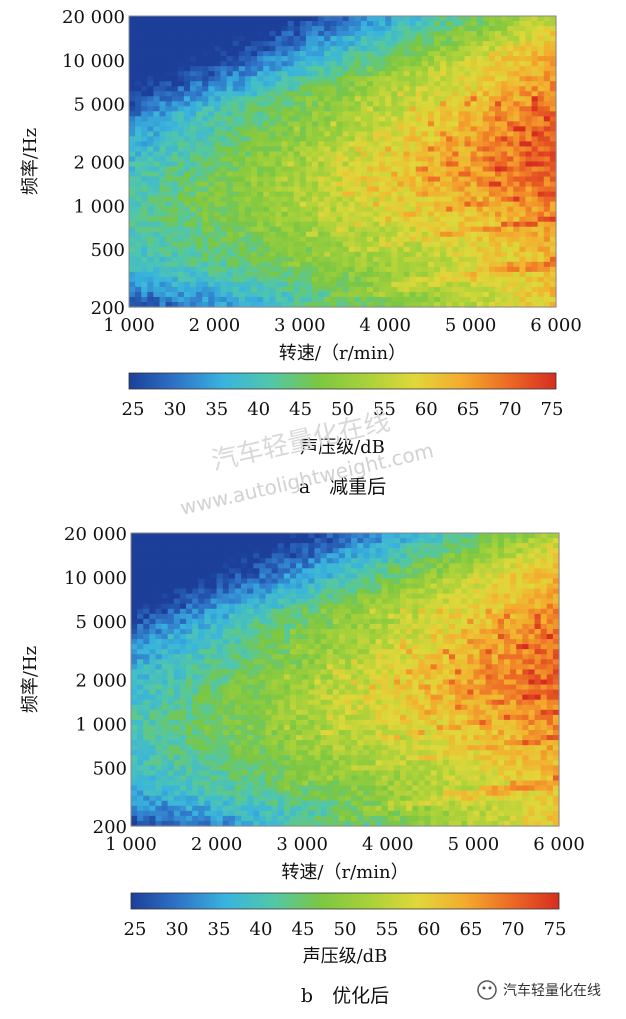 The height and width of the screenshot is (1019, 626). What do you see at coordinates (342, 409) in the screenshot?
I see `colorbar-tick-label: 50` at bounding box center [342, 409].